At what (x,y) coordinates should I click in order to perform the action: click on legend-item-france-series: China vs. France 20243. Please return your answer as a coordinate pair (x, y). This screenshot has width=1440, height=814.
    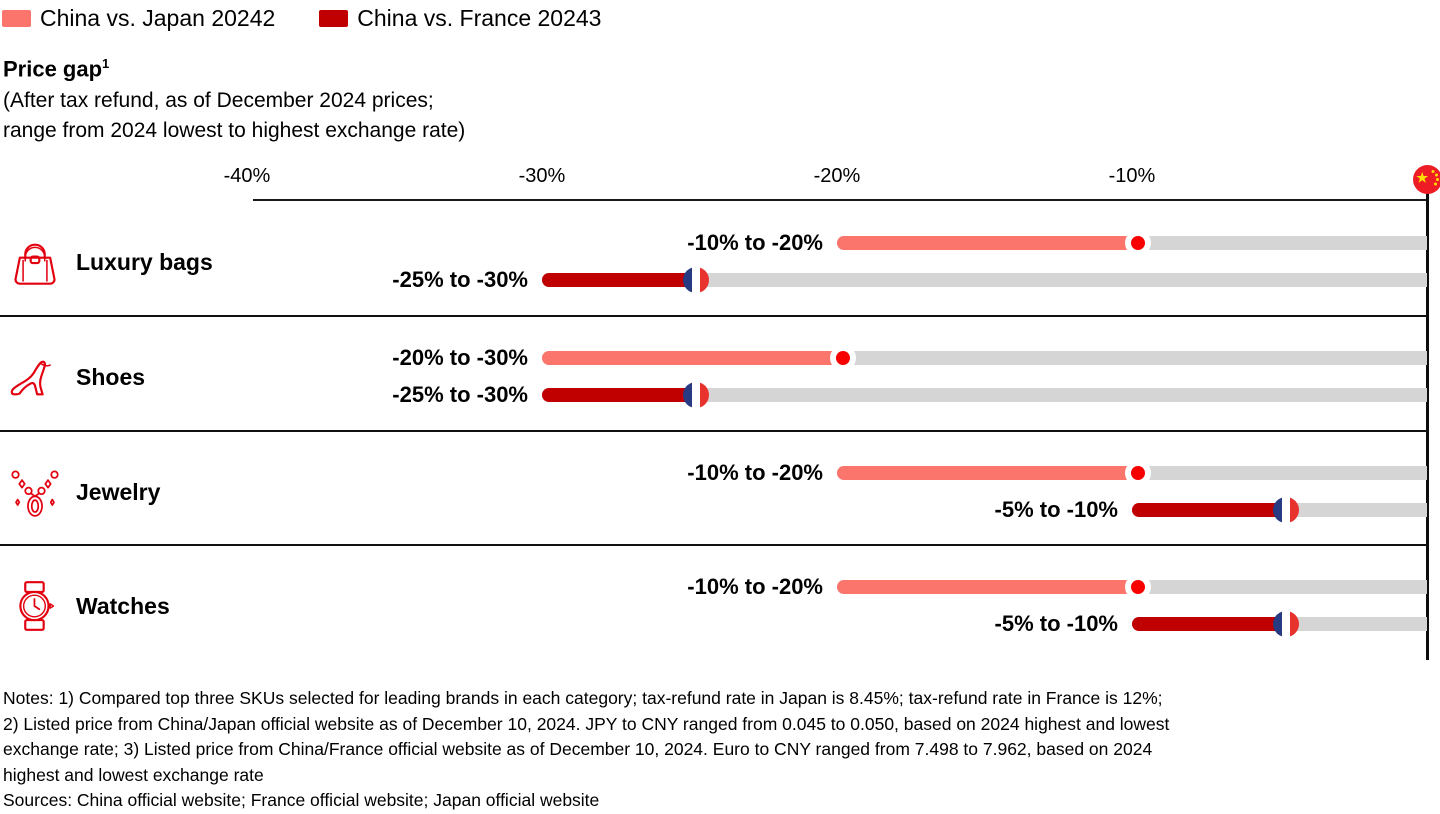
    Looking at the image, I should click on (460, 18).